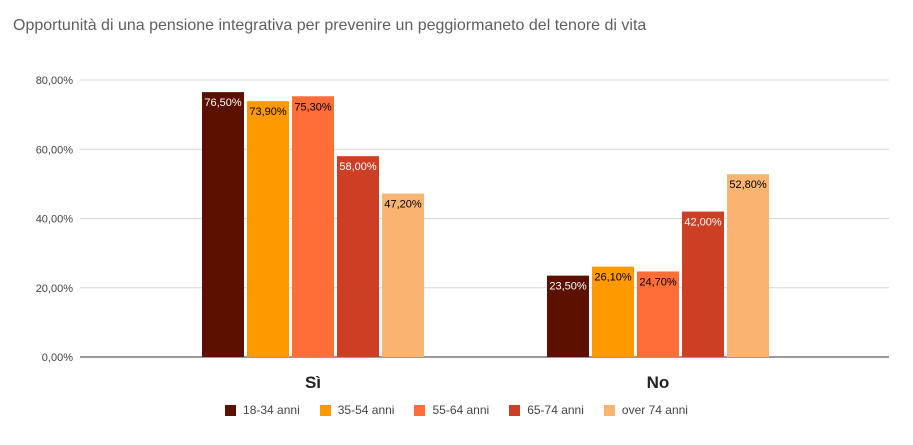 The width and height of the screenshot is (913, 445). What do you see at coordinates (658, 382) in the screenshot?
I see `x-tick-label: No` at bounding box center [658, 382].